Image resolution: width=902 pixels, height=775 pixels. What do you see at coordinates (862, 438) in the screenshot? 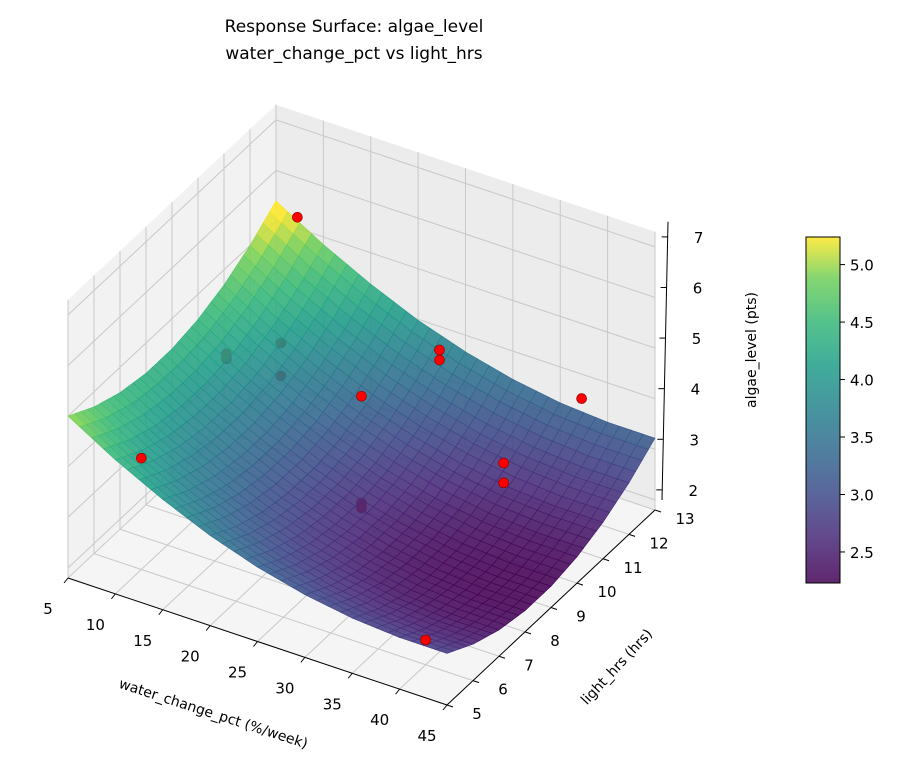
I see `colorbar-tick-label: 3.5` at bounding box center [862, 438].